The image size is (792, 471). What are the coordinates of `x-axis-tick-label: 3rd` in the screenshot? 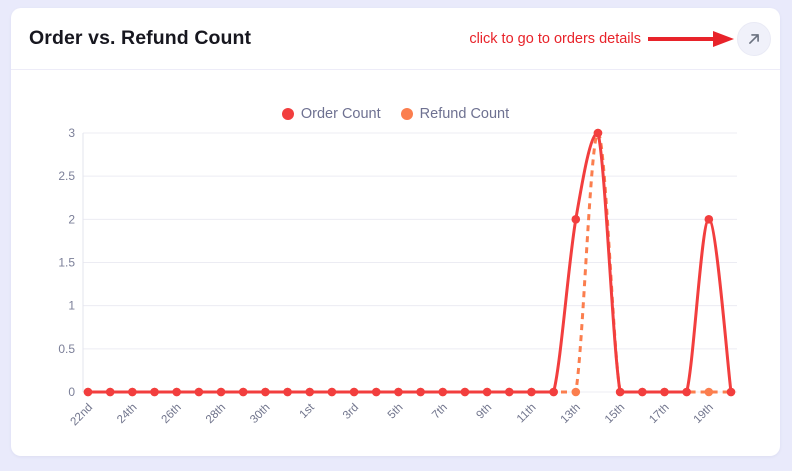 It's located at (351, 412).